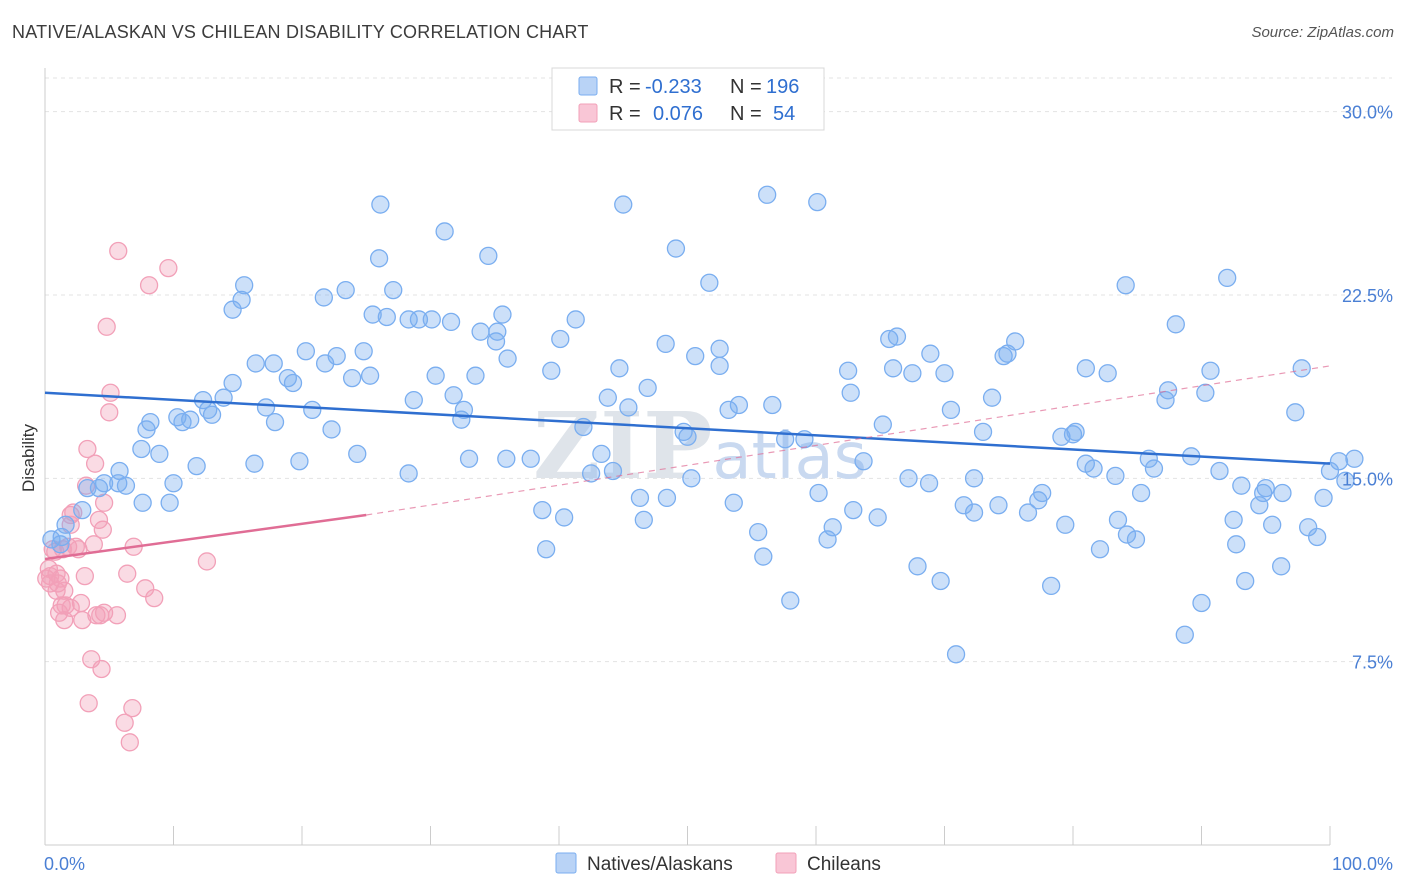 The image size is (1406, 892). I want to click on legend-n-label-1: N =, so click(746, 87).